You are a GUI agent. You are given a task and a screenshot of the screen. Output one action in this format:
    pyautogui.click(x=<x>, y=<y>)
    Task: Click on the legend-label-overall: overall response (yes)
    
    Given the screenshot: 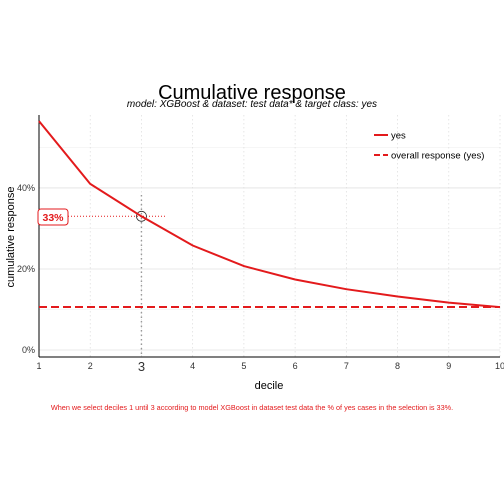 What is the action you would take?
    pyautogui.click(x=437, y=156)
    